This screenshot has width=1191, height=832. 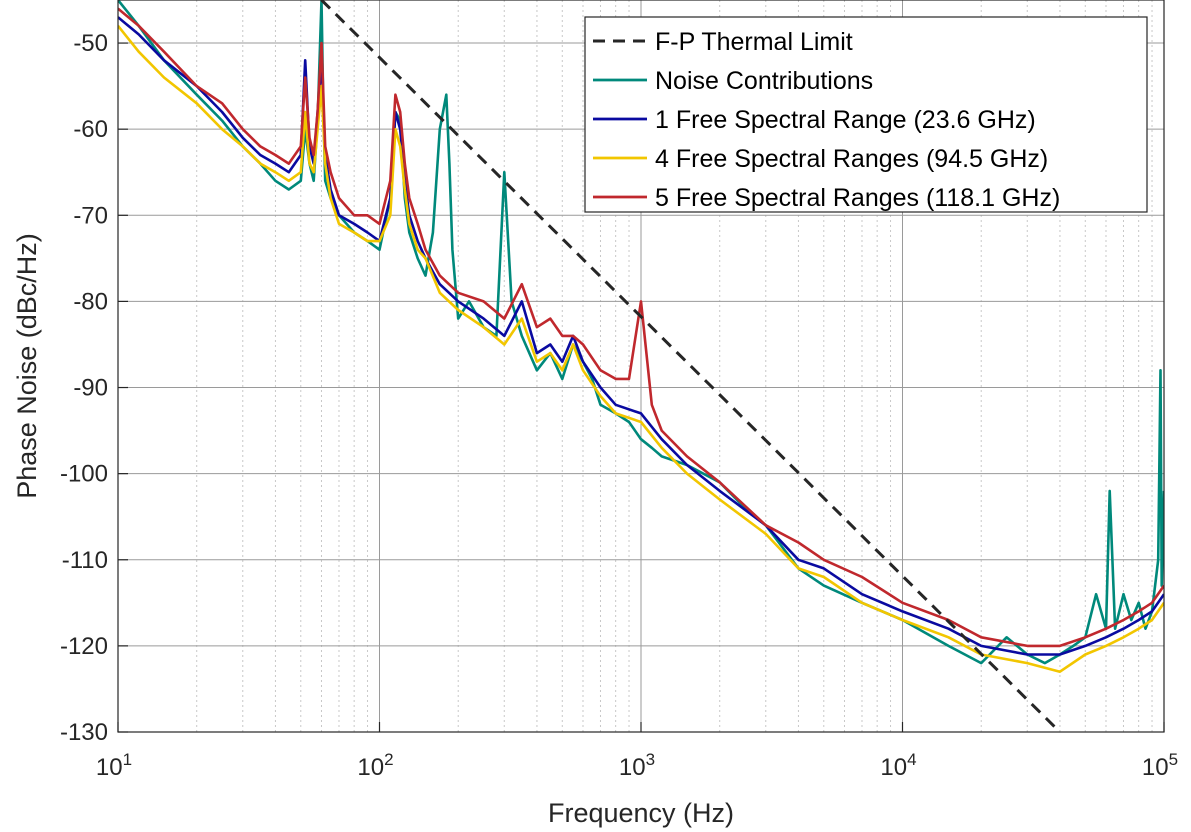 I want to click on x-axis-ticks: 10¹ 10² 10³ 10⁴ 10⁵, so click(x=637, y=751).